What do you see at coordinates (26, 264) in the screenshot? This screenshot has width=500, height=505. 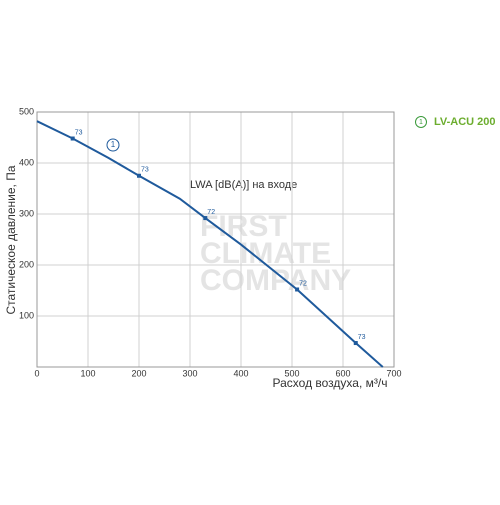 I see `y-tick-label: 200` at bounding box center [26, 264].